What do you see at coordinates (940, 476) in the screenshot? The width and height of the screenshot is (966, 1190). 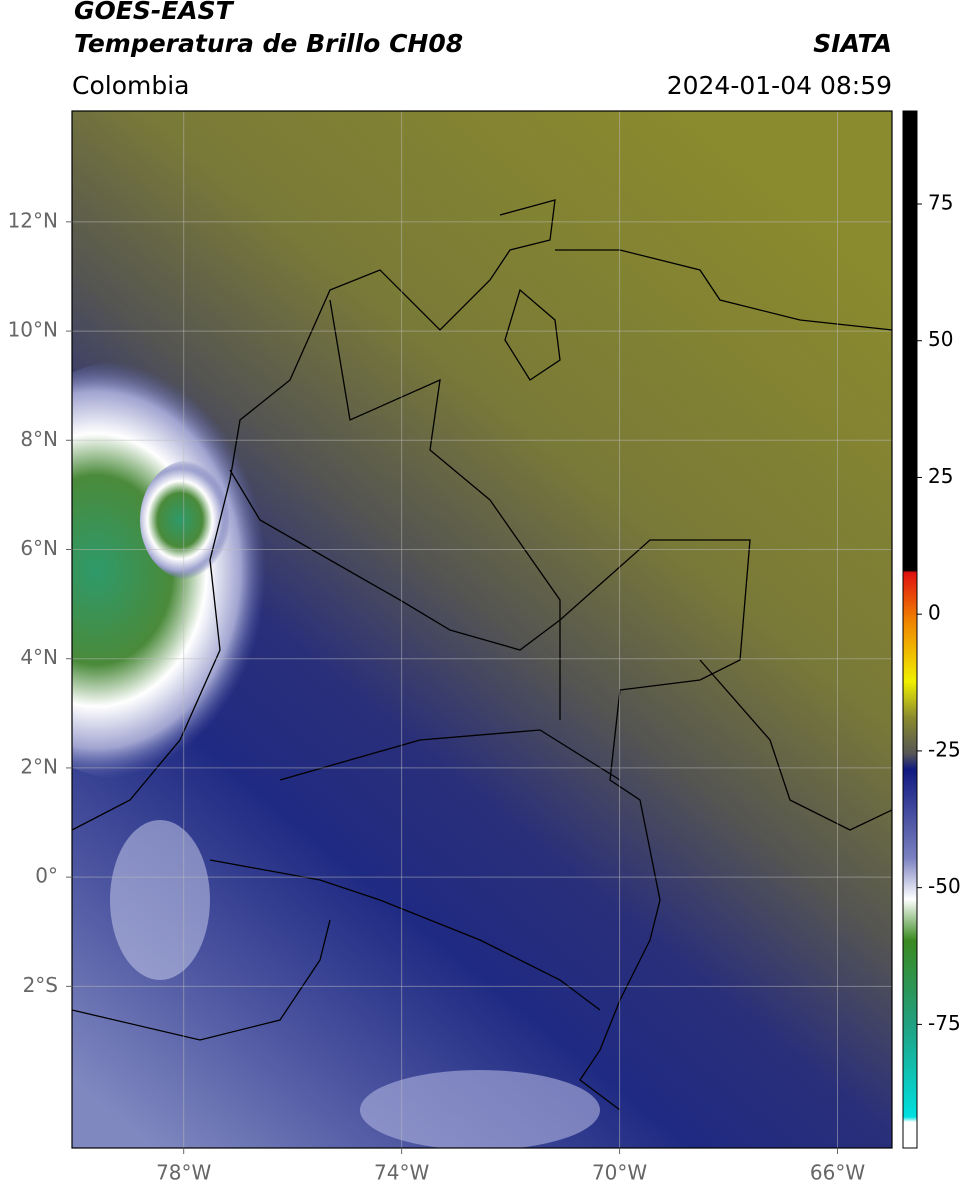 I see `colorbar-label: 25` at bounding box center [940, 476].